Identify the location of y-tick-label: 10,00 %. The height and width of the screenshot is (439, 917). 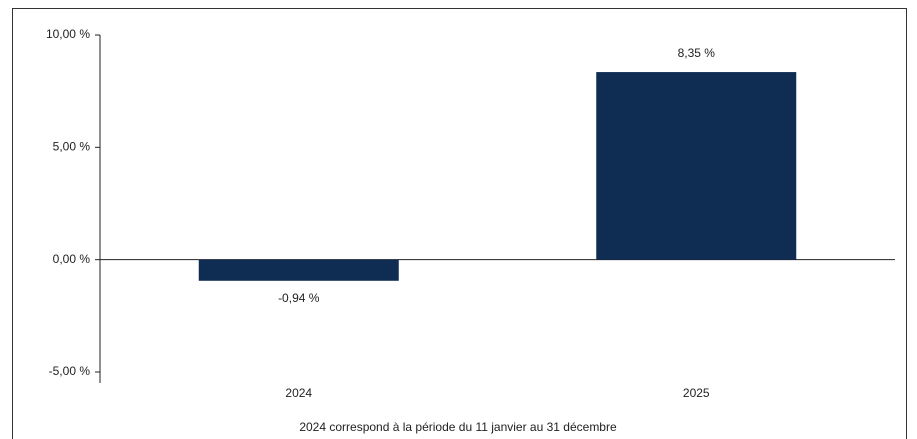
(68, 34).